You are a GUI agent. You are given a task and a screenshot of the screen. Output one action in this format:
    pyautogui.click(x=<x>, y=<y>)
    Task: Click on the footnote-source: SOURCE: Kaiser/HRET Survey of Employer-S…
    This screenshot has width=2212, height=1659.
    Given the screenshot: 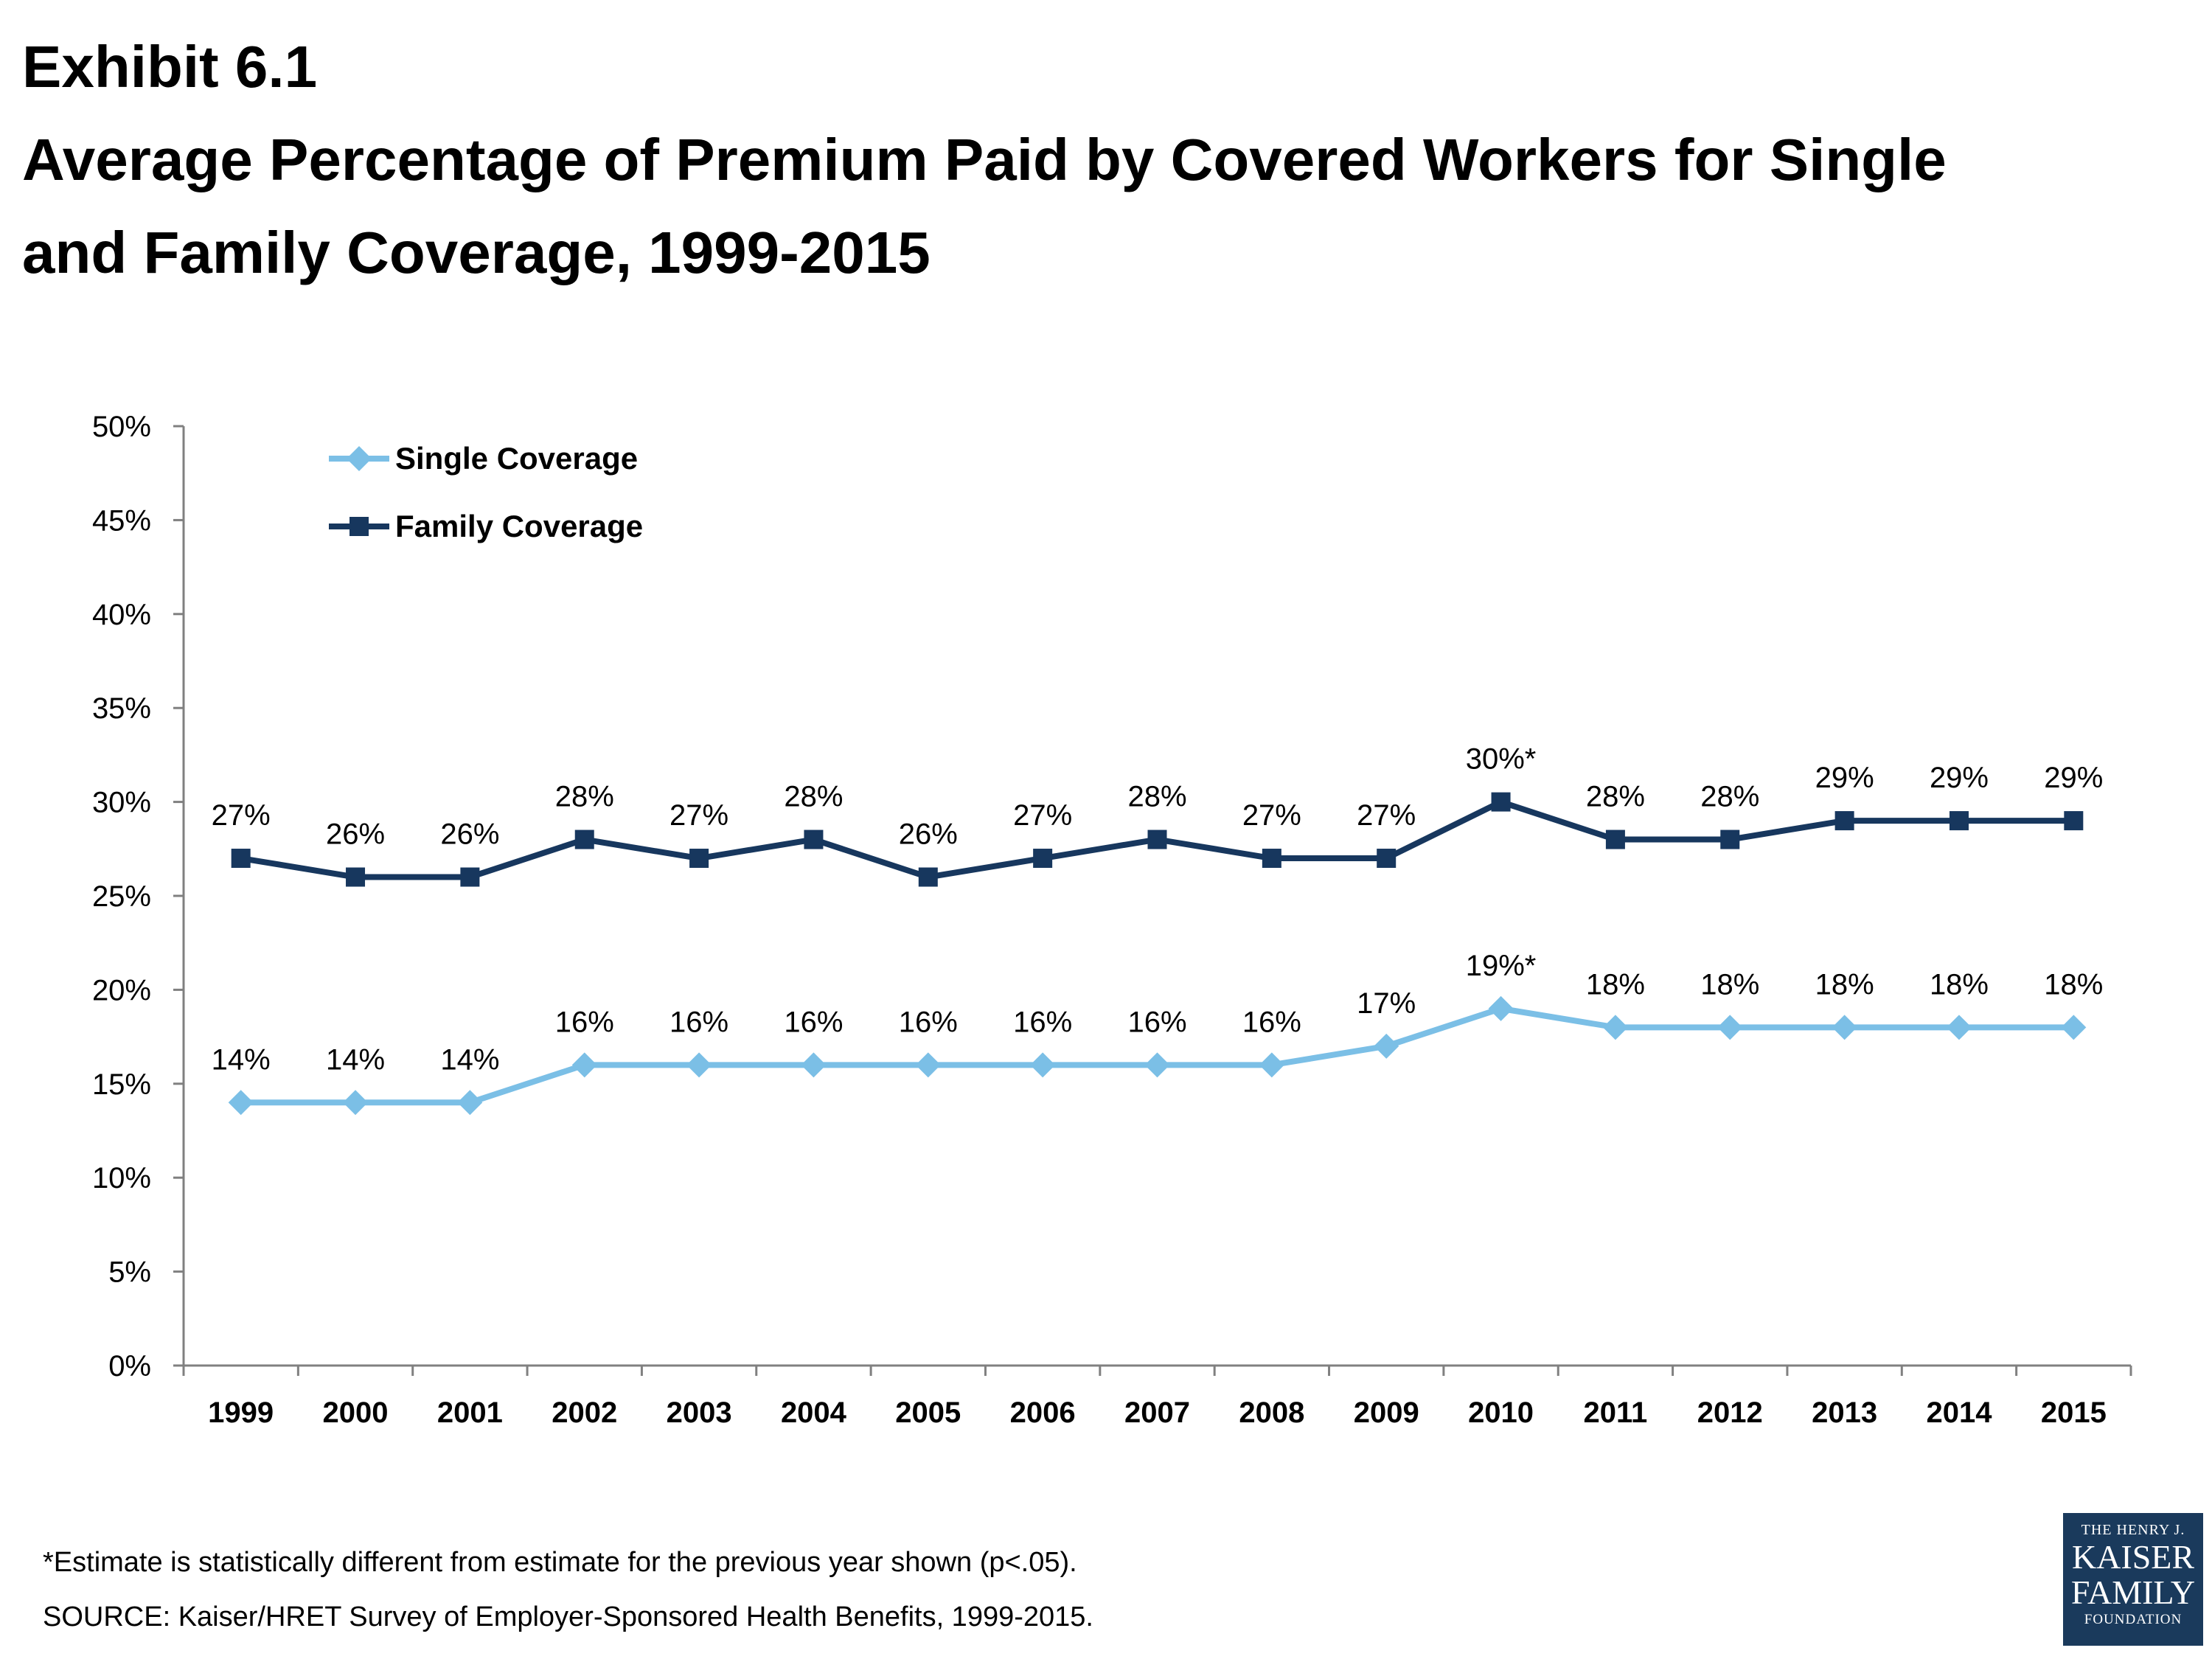 What is the action you would take?
    pyautogui.click(x=568, y=1616)
    